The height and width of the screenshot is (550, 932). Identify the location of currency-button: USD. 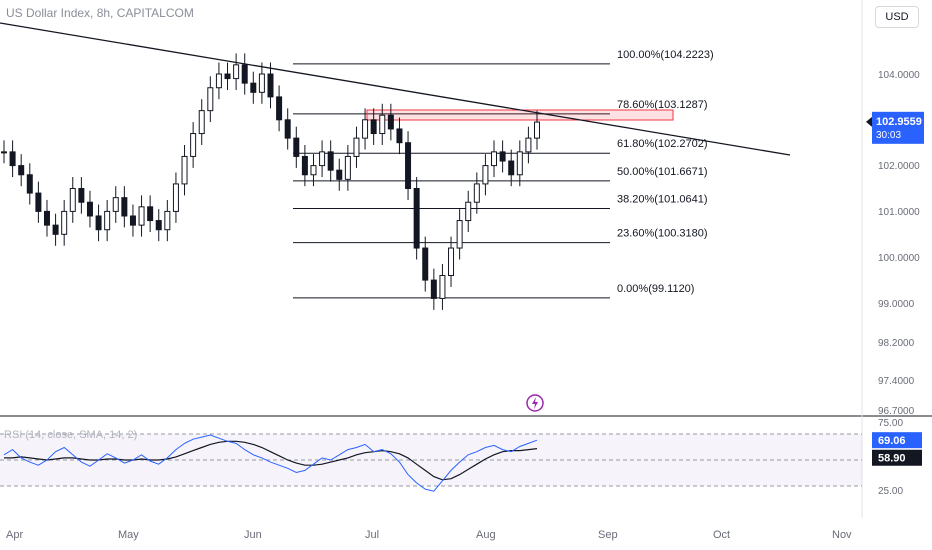
(897, 17).